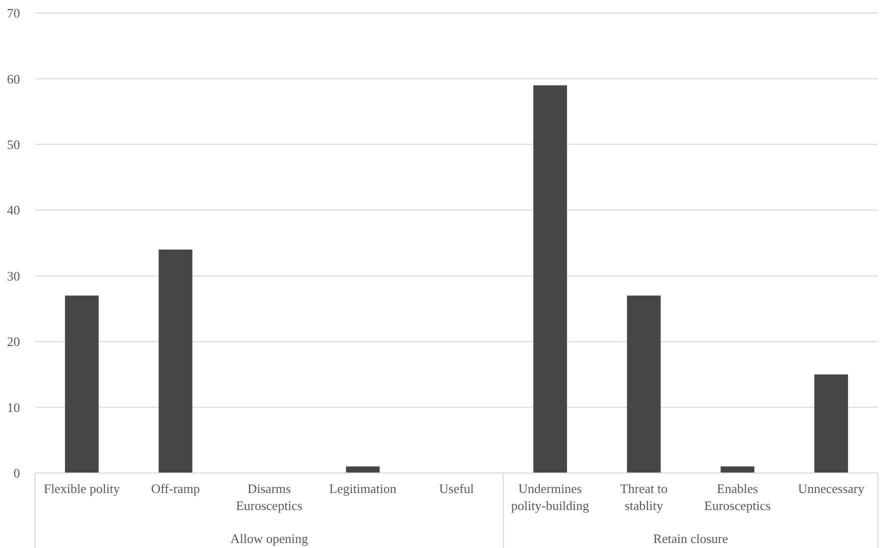 Image resolution: width=884 pixels, height=548 pixels. I want to click on x-tick-label: Enables Eurosceptics, so click(737, 497).